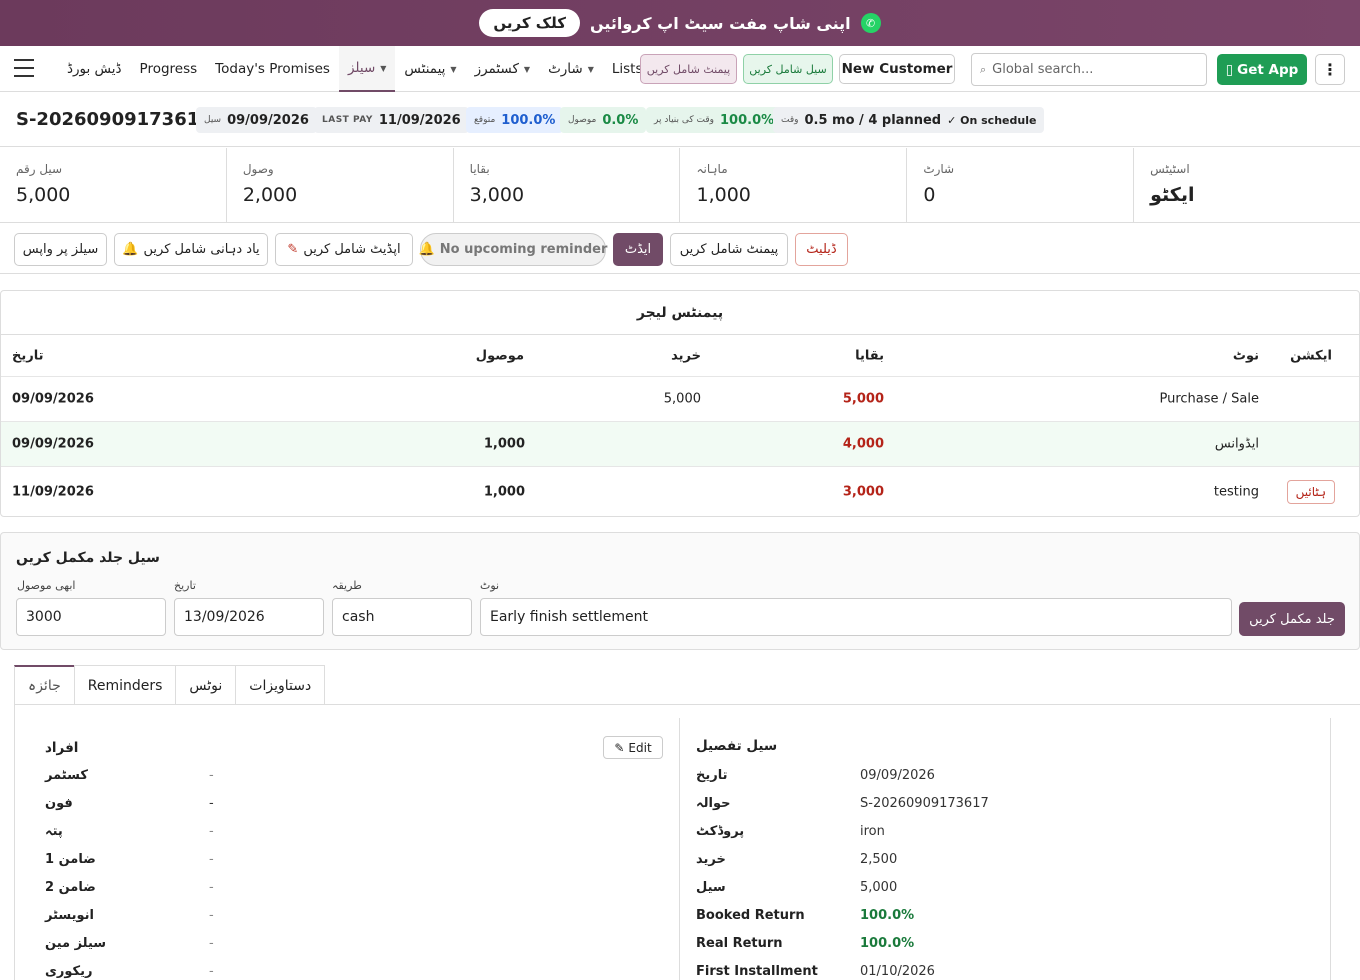 This screenshot has width=1360, height=980. What do you see at coordinates (571, 69) in the screenshot?
I see `menu-item-short: شارٹ ▼` at bounding box center [571, 69].